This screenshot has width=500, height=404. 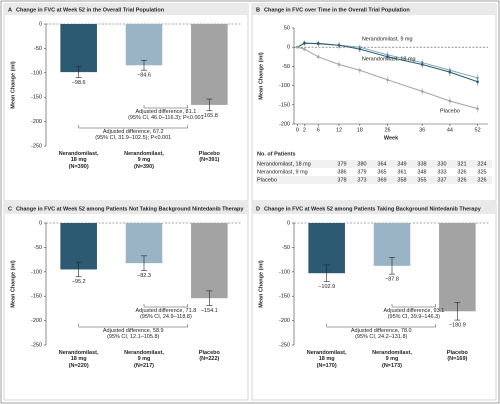 What do you see at coordinates (79, 160) in the screenshot?
I see `category-label-box: Nerandomilast, 18 mg (N=390)` at bounding box center [79, 160].